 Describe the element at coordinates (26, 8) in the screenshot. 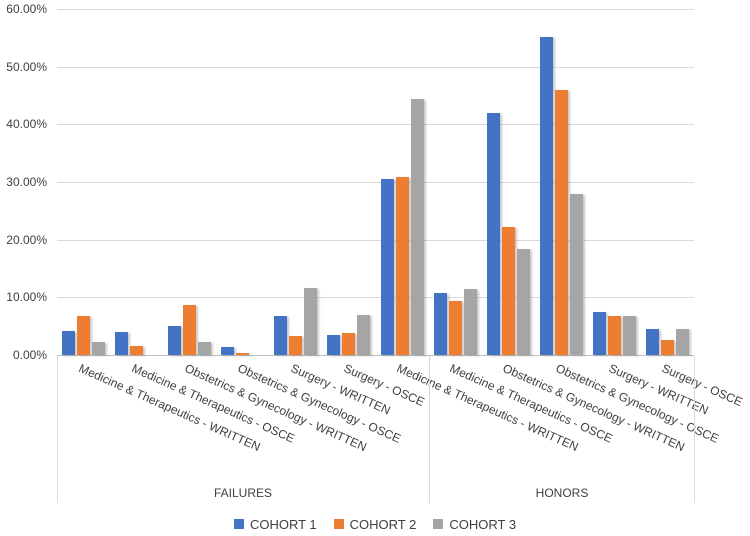

I see `y-axis-tick-label: 60.00%` at that location.